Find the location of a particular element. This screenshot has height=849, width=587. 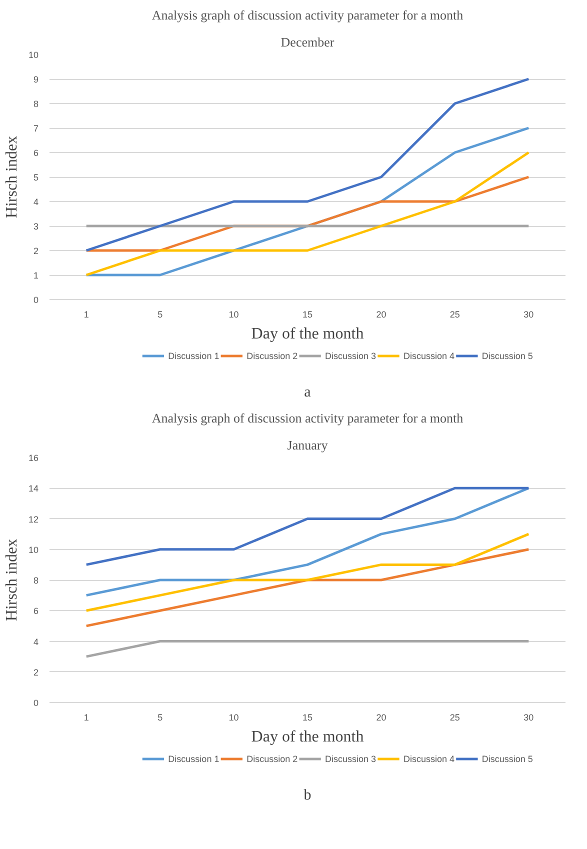

y-tick-label: 1 is located at coordinates (36, 275).